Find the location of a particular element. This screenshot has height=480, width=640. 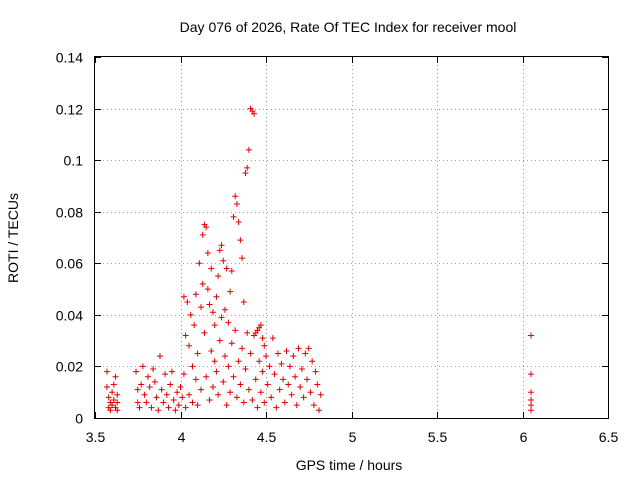

y-tick-label: 0.1 is located at coordinates (74, 161).